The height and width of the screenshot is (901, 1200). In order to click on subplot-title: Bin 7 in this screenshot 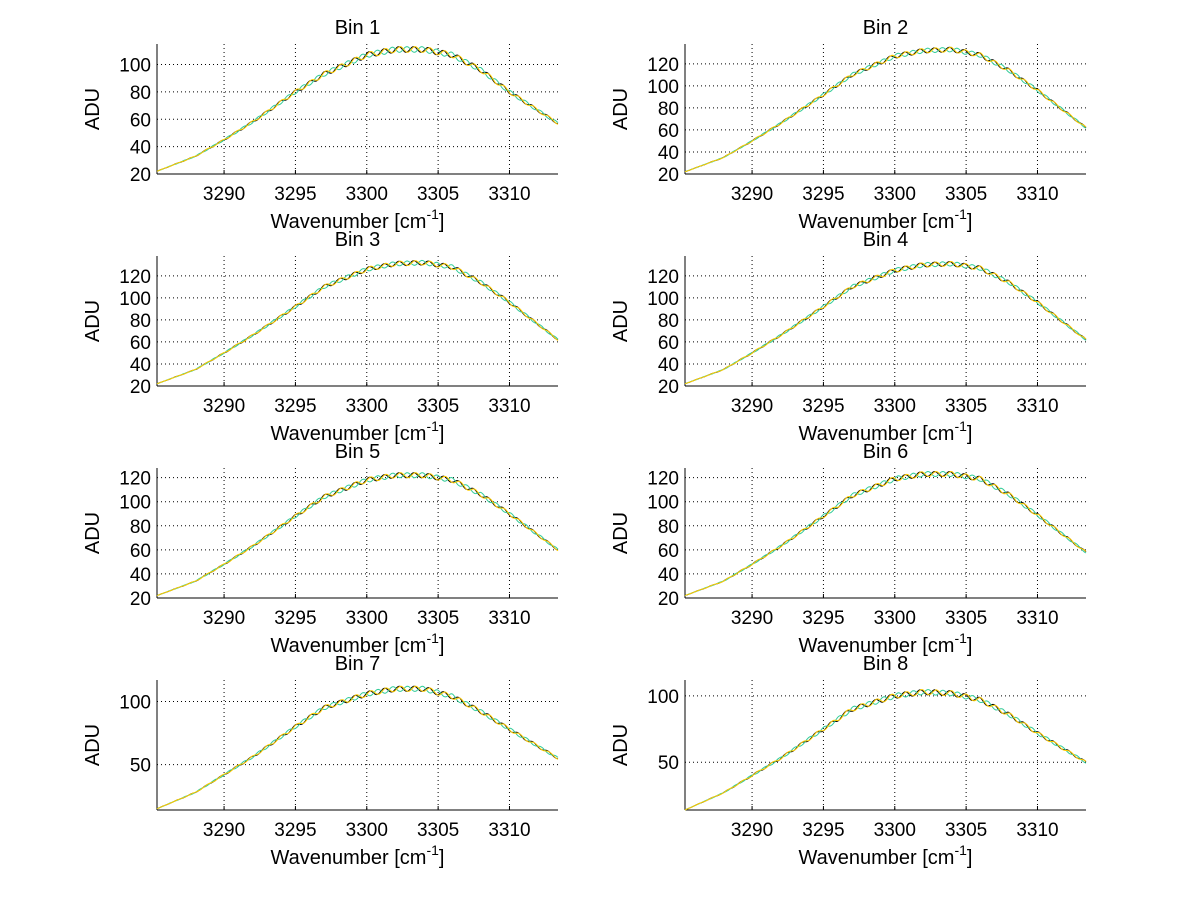, I will do `click(358, 664)`.